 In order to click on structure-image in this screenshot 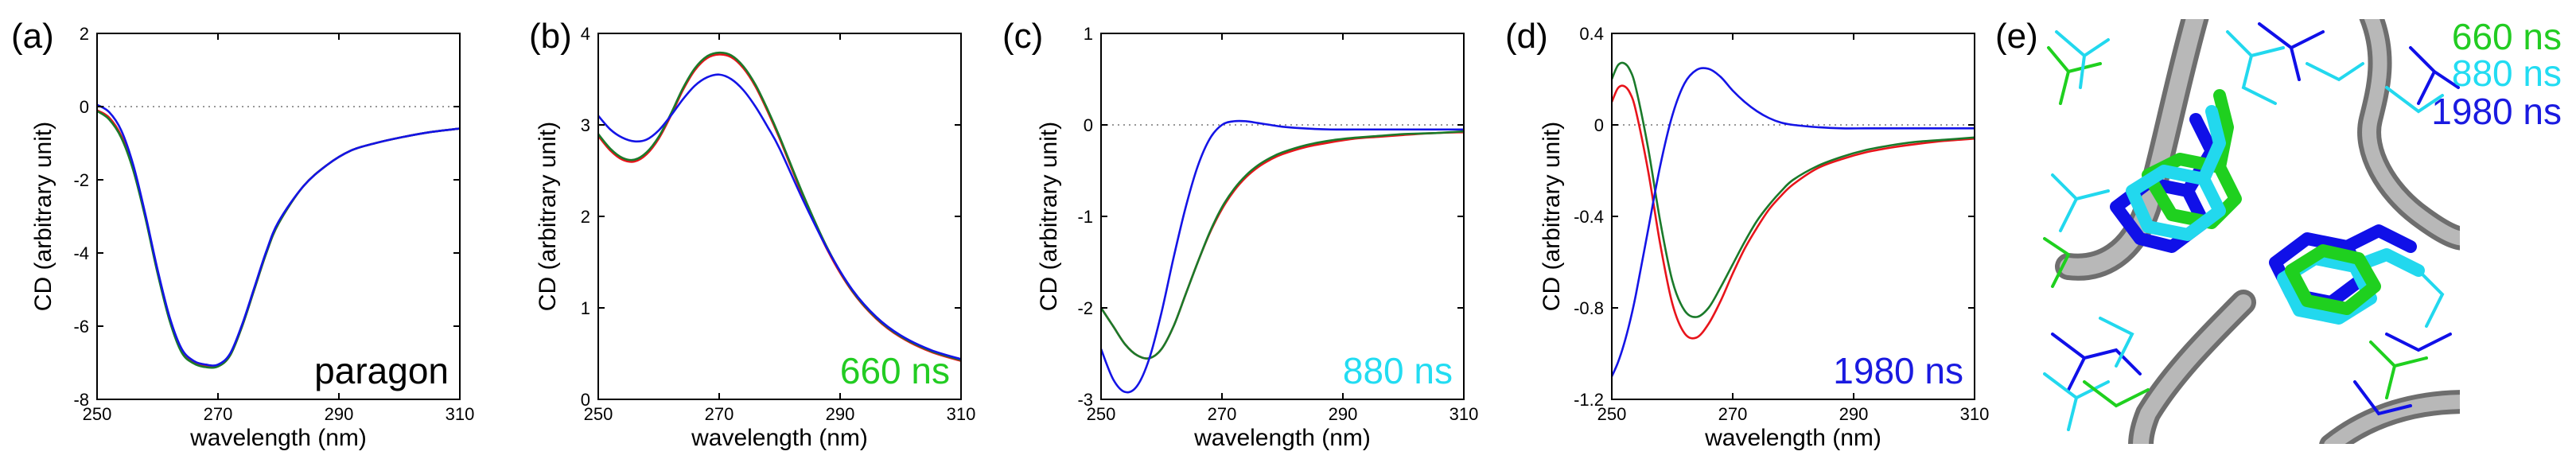, I will do `click(2252, 231)`.